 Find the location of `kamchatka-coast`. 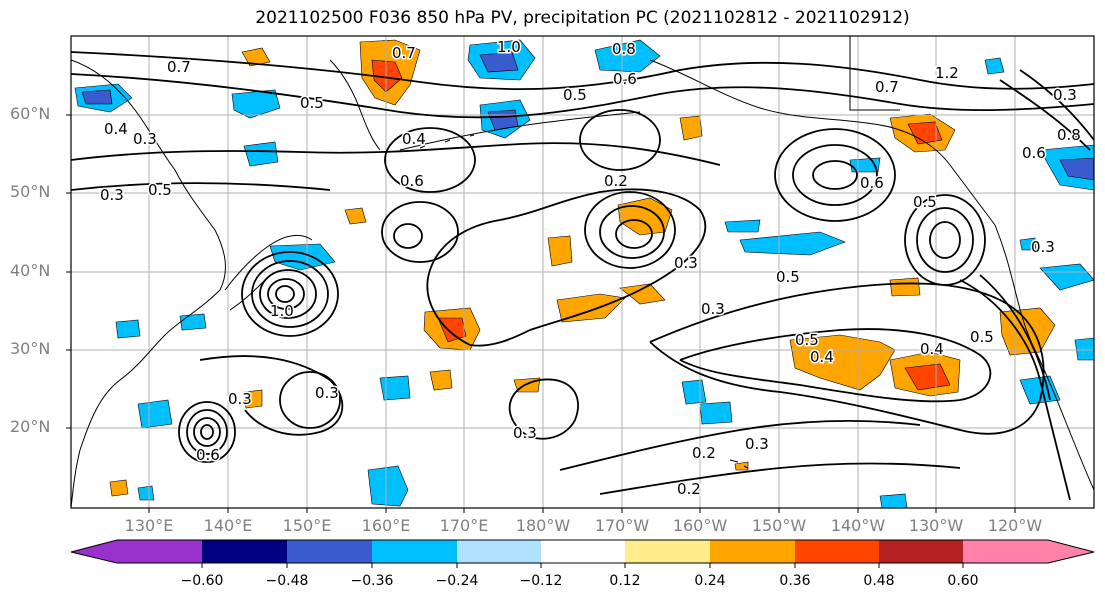

kamchatka-coast is located at coordinates (355, 105).